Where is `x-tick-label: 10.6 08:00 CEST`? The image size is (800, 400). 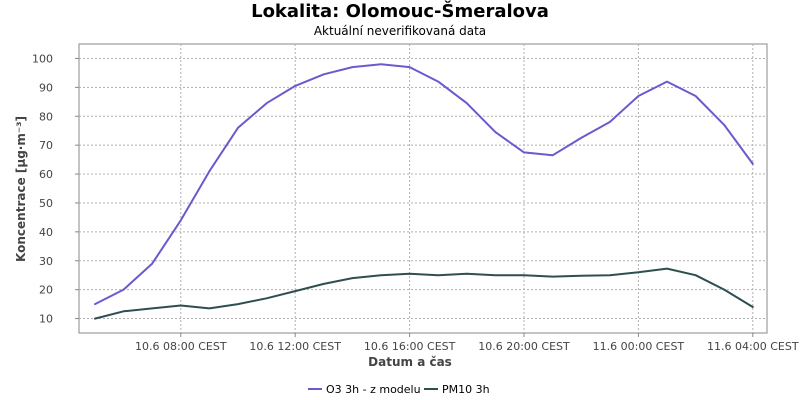
x-tick-label: 10.6 08:00 CEST is located at coordinates (181, 346).